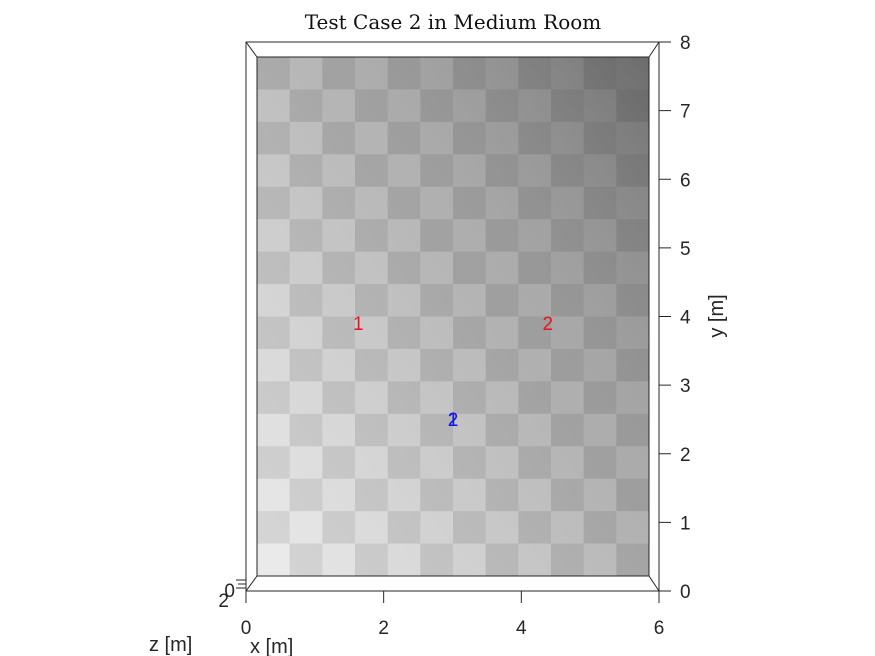  What do you see at coordinates (229, 591) in the screenshot?
I see `z-tick-label: 0` at bounding box center [229, 591].